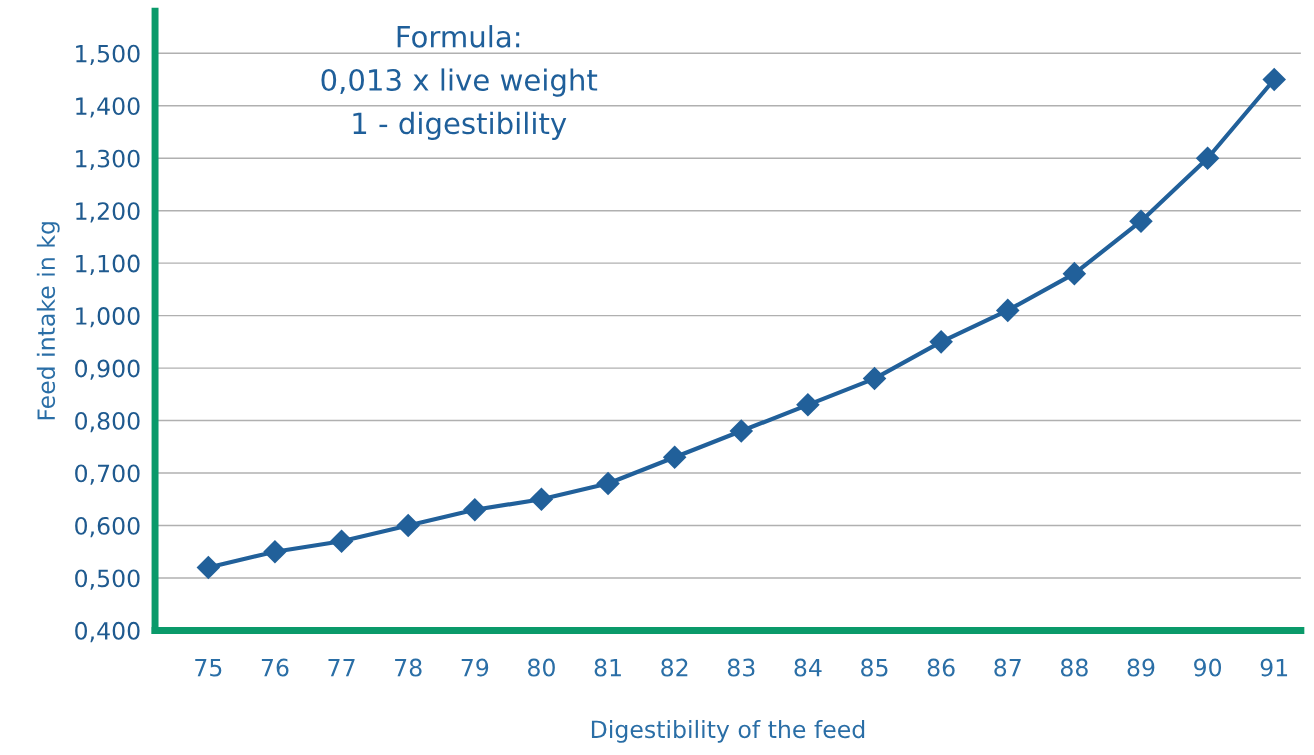 The width and height of the screenshot is (1314, 755). Describe the element at coordinates (107, 369) in the screenshot. I see `y-tick-label: 0,900` at that location.